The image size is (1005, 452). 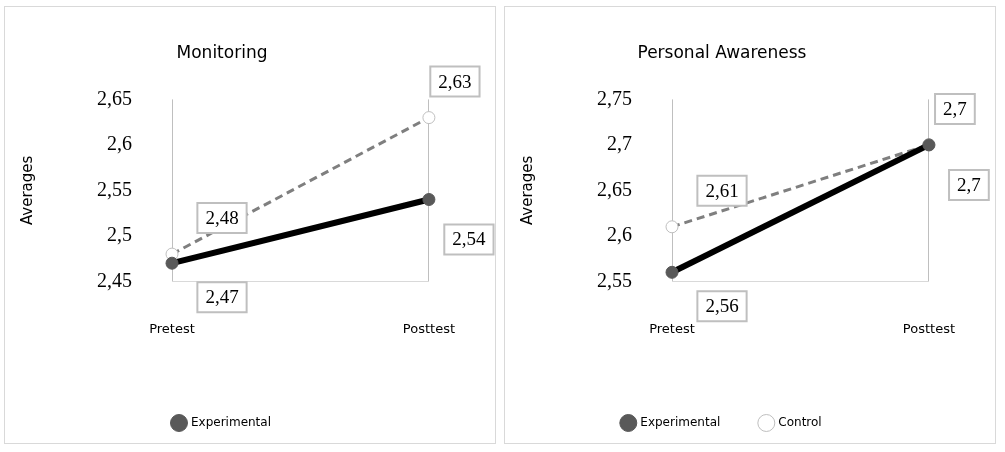 I want to click on legend-label: Control, so click(x=800, y=422).